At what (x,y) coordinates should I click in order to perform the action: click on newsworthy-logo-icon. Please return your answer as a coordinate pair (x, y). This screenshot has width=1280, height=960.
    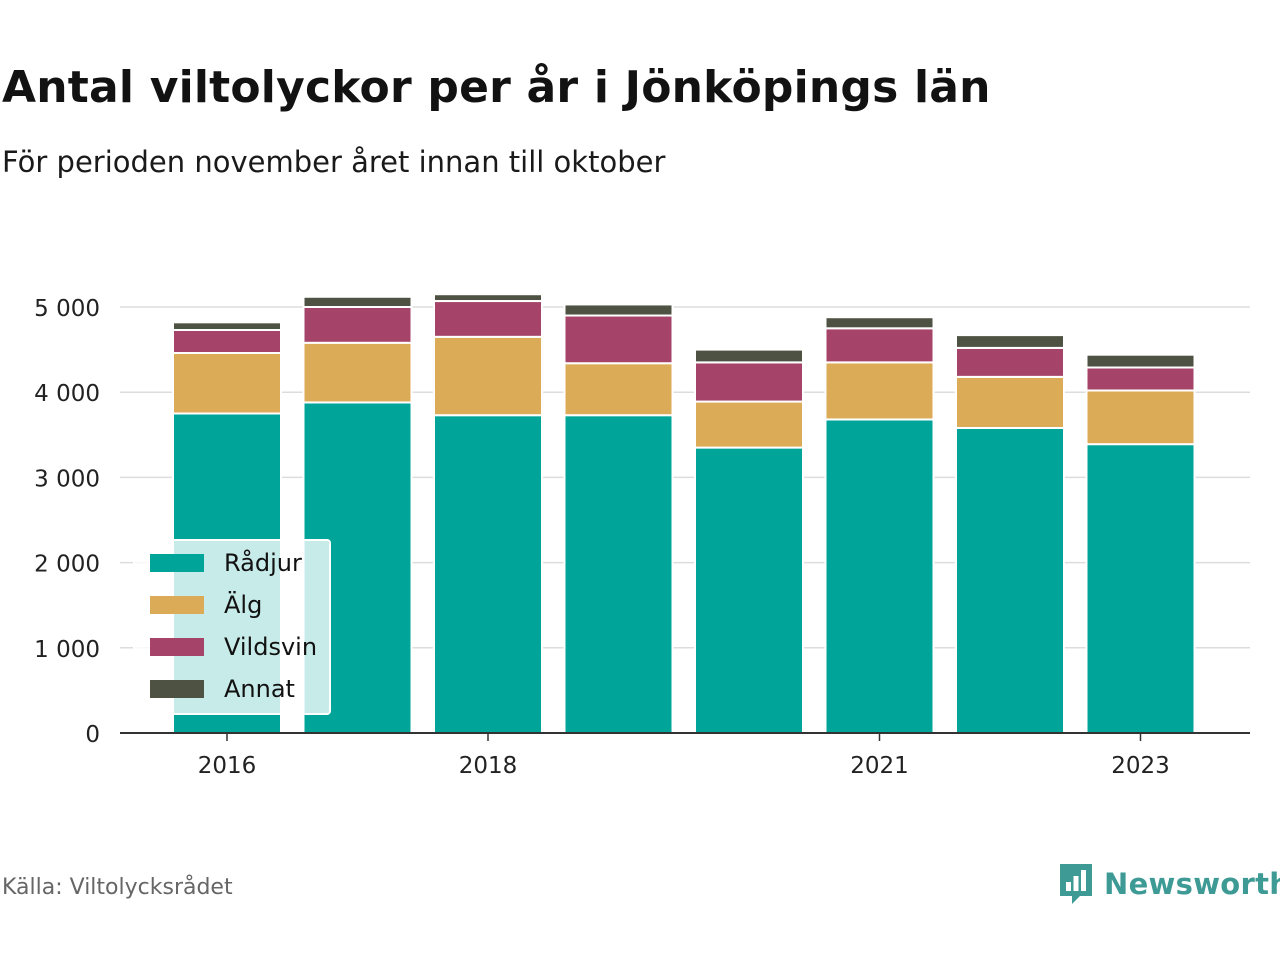
    Looking at the image, I should click on (1076, 884).